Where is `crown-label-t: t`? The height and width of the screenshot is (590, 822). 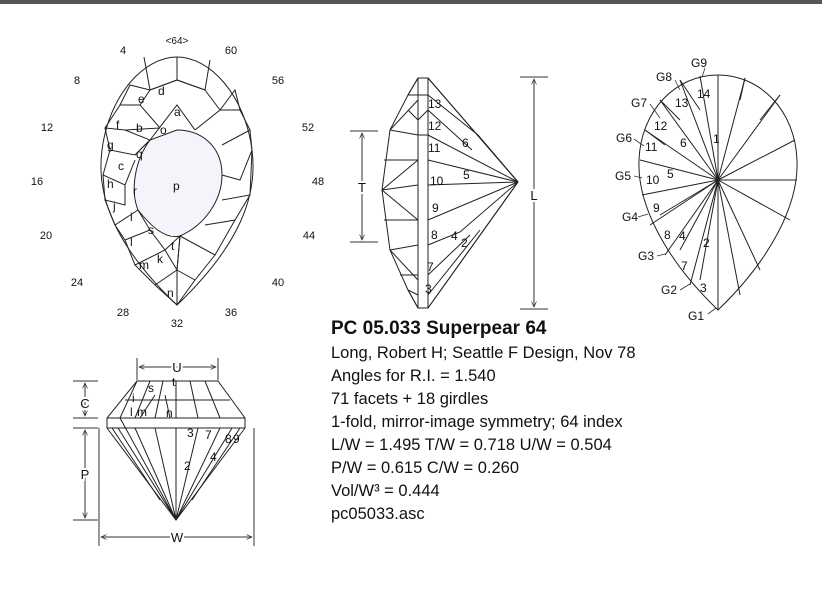 crown-label-t: t is located at coordinates (173, 246).